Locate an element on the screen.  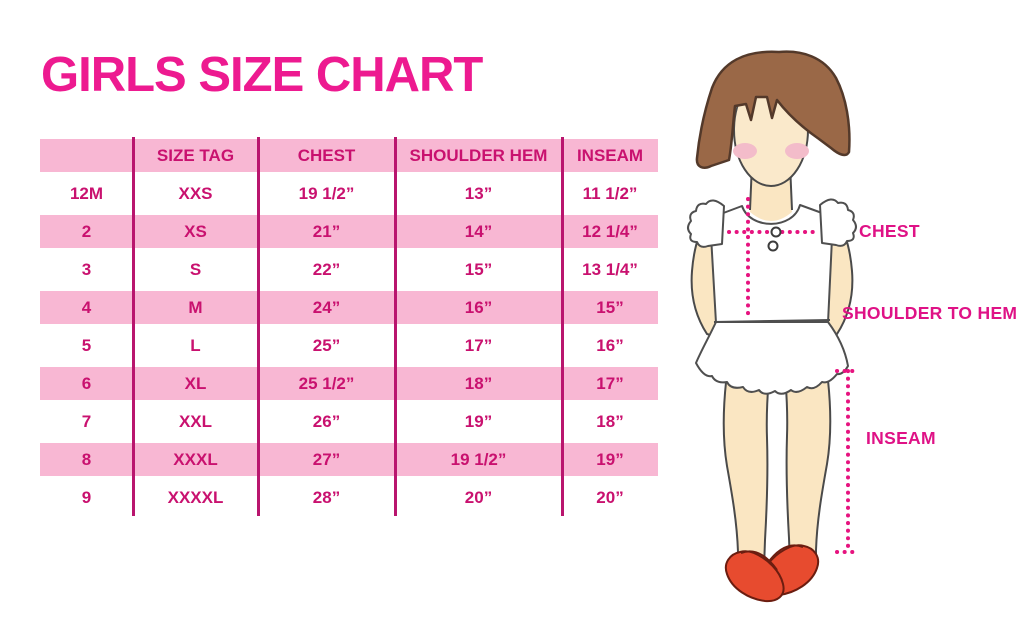
table-row: 4 M 24” 16” 15” is located at coordinates (349, 308).